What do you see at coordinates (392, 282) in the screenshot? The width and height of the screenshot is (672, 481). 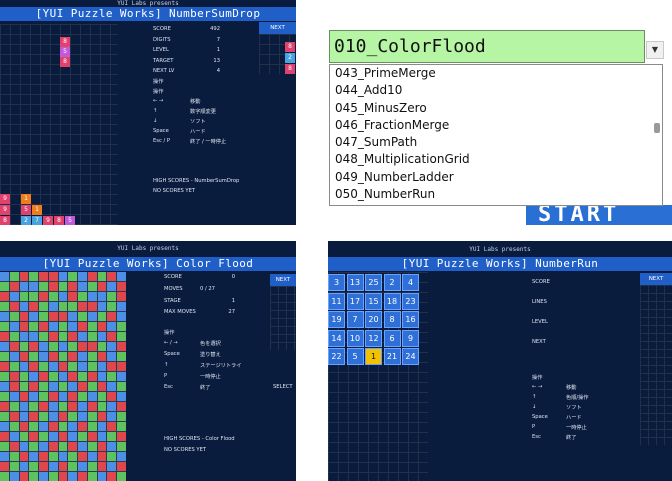 I see `number-tile: 2` at bounding box center [392, 282].